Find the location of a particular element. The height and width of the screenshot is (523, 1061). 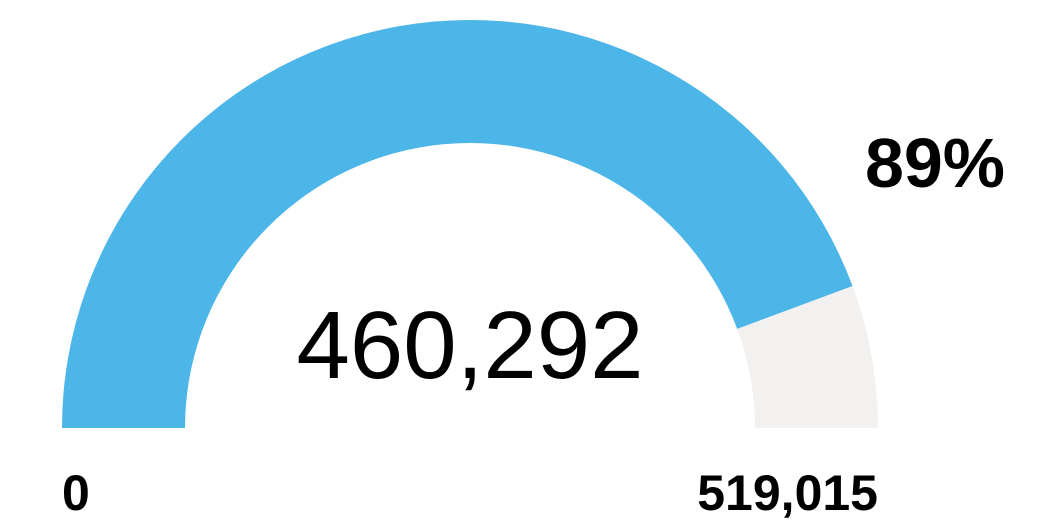

range-label: 519,015 is located at coordinates (787, 493).